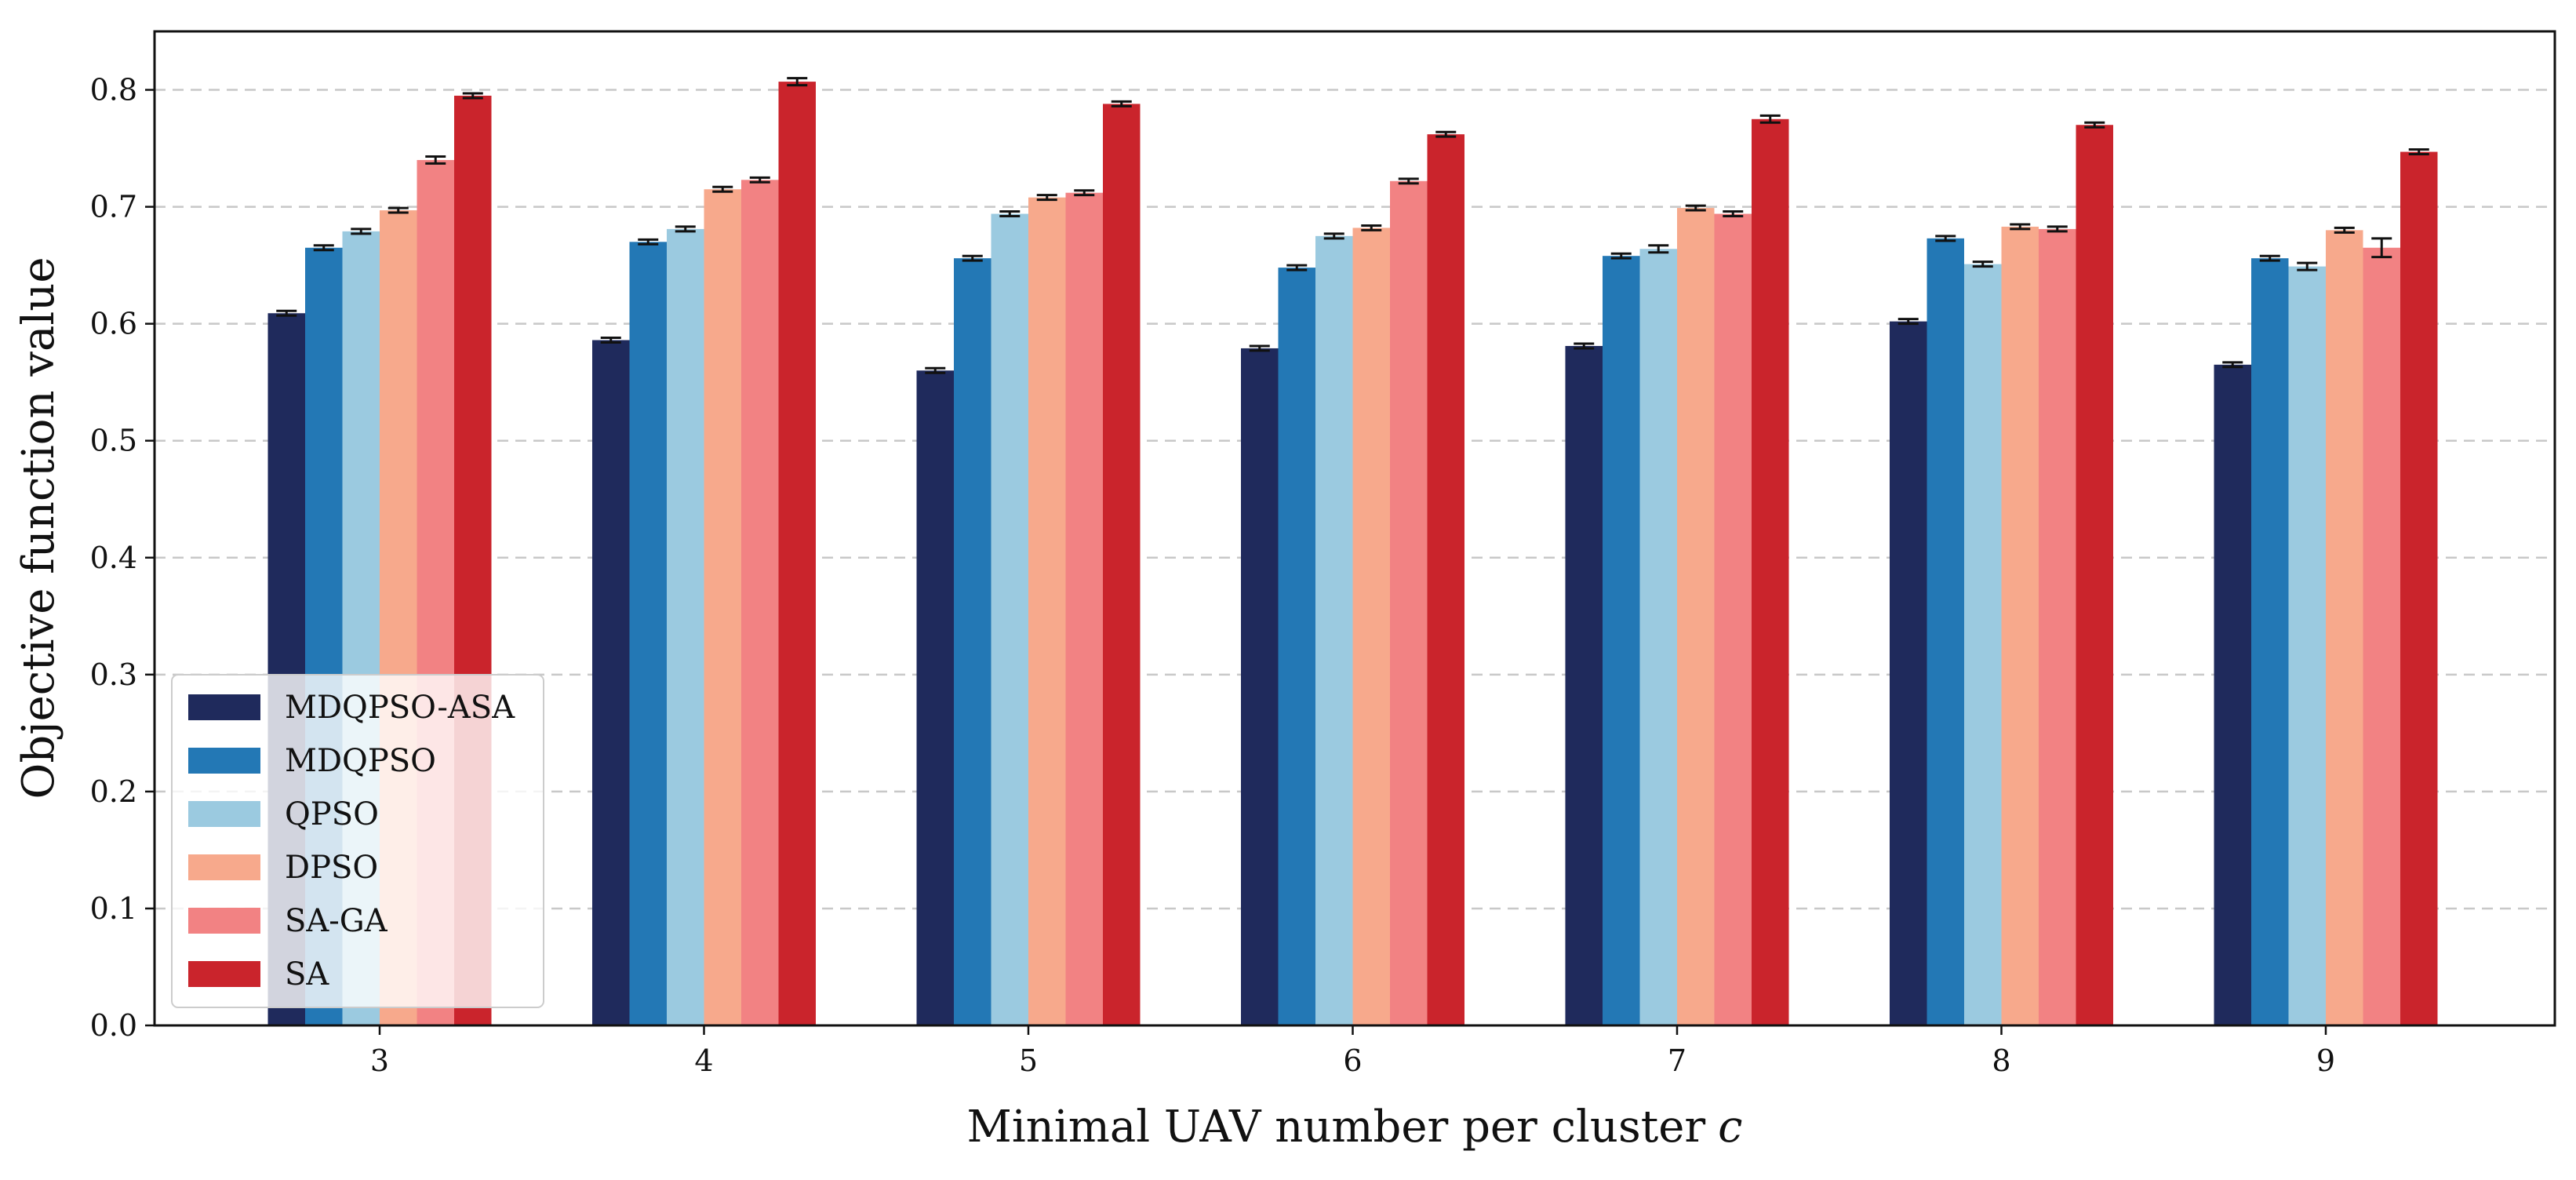 The width and height of the screenshot is (2576, 1180). What do you see at coordinates (332, 814) in the screenshot?
I see `legend-label: QPSO` at bounding box center [332, 814].